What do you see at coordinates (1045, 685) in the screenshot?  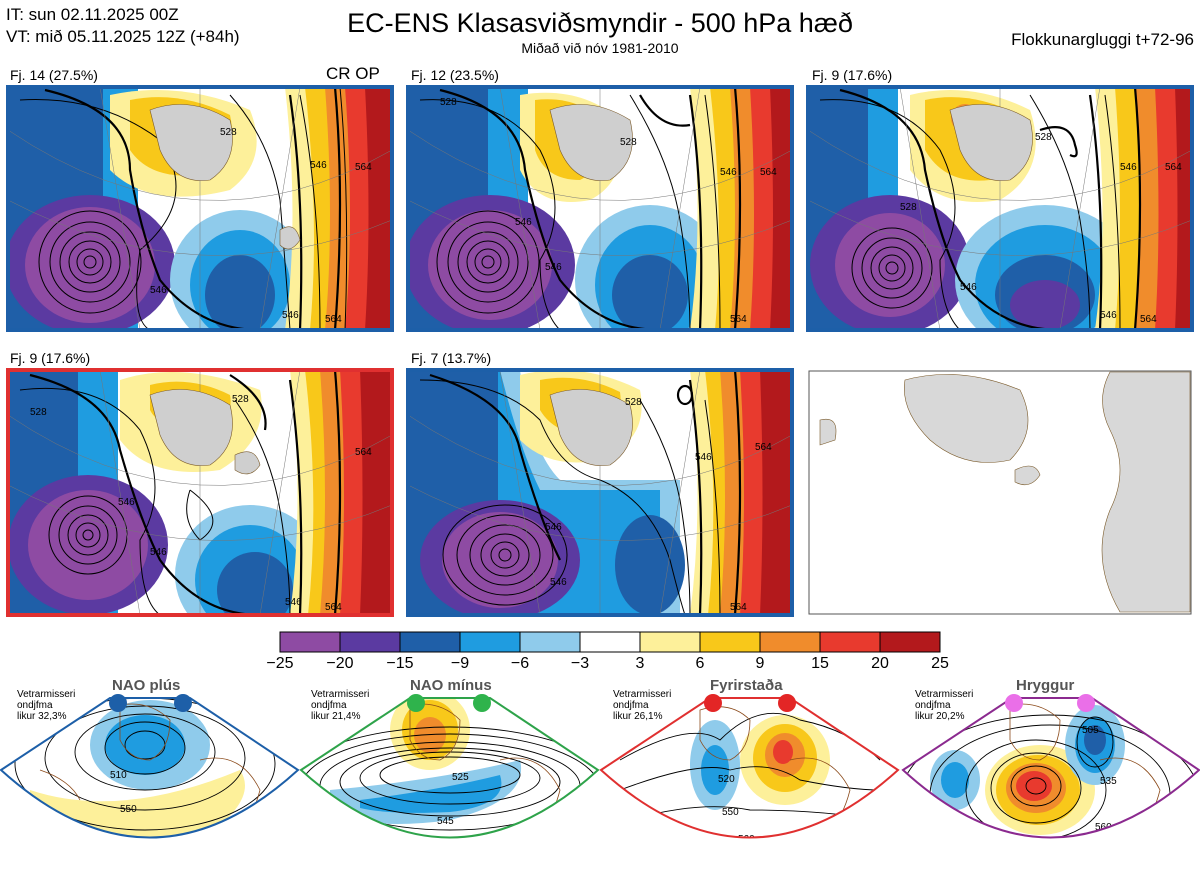 I see `regime-4-title: Hryggur` at bounding box center [1045, 685].